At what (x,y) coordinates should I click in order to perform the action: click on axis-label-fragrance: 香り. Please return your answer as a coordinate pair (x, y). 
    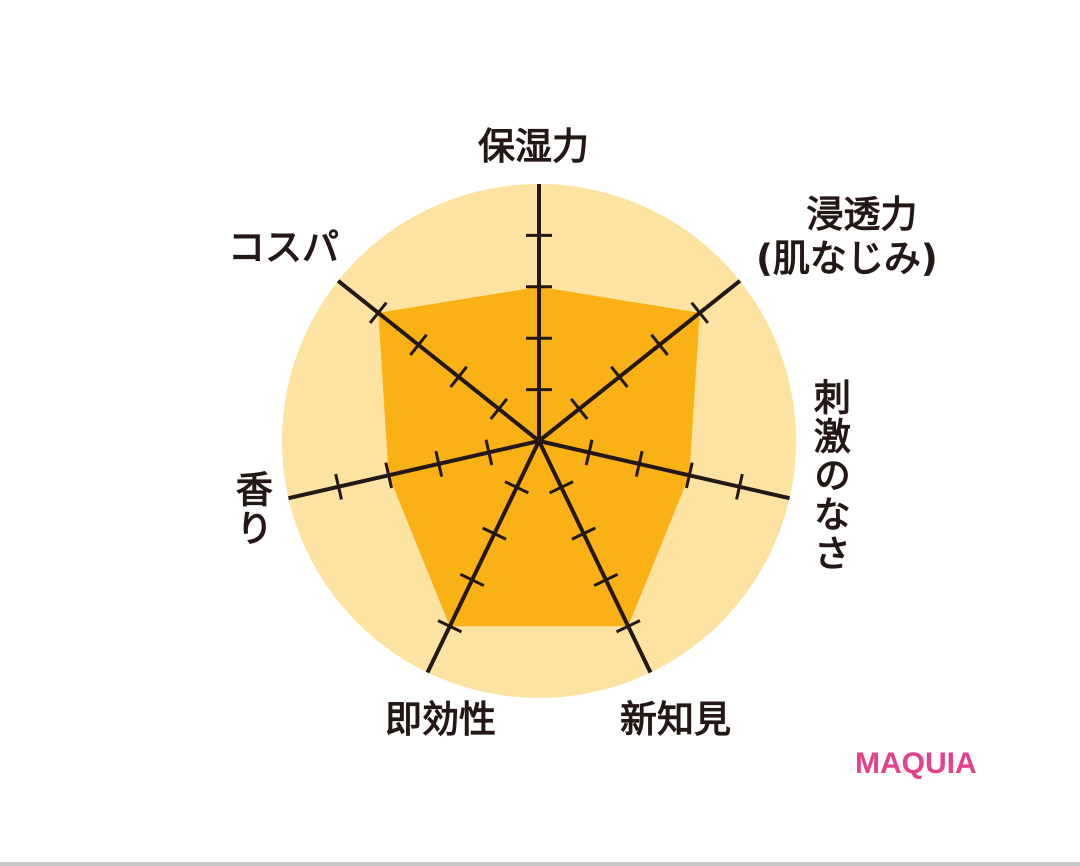
    Looking at the image, I should click on (251, 509).